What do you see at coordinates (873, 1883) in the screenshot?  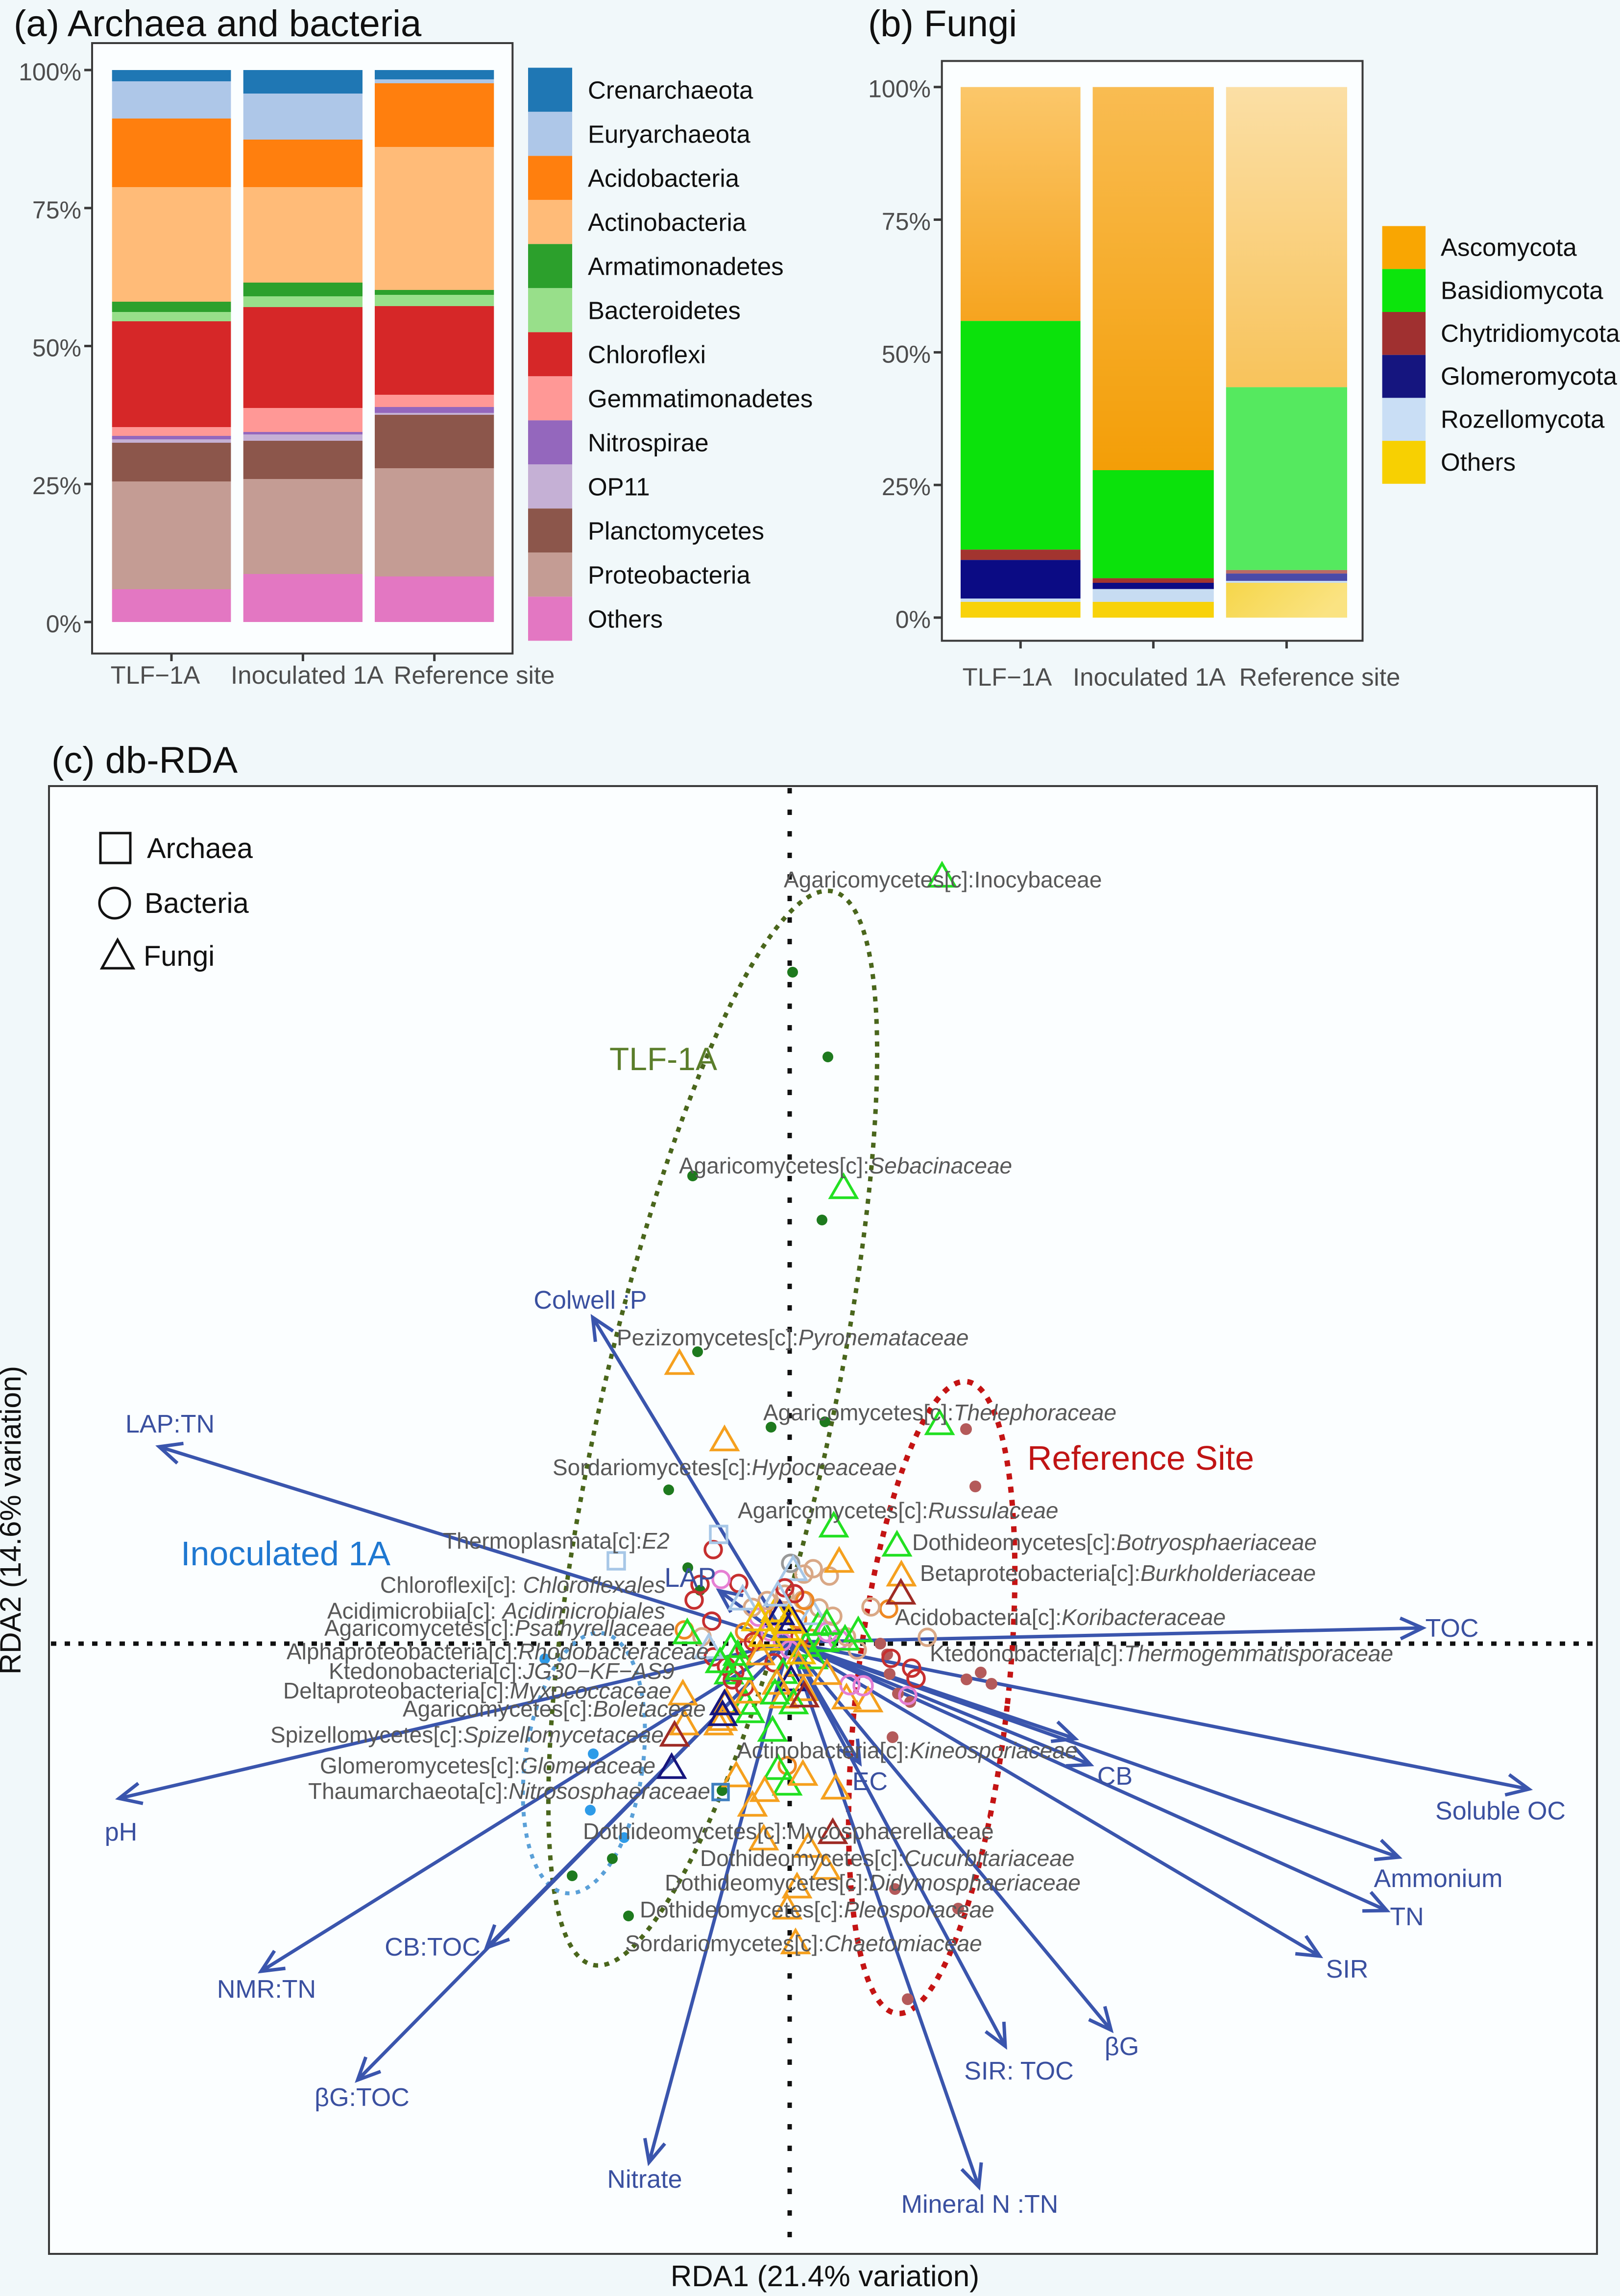 I see `svg-text:Dothideomycetes[c]:Didymosphae: Dothideomycetes[c]:Didymosphaeriaceae` at bounding box center [873, 1883].